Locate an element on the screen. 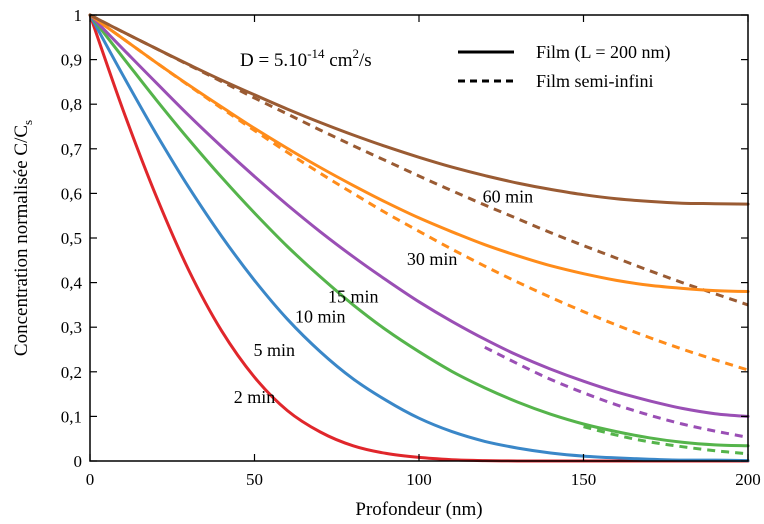 The image size is (764, 524). x-axis-title: Profondeur (nm) is located at coordinates (418, 509).